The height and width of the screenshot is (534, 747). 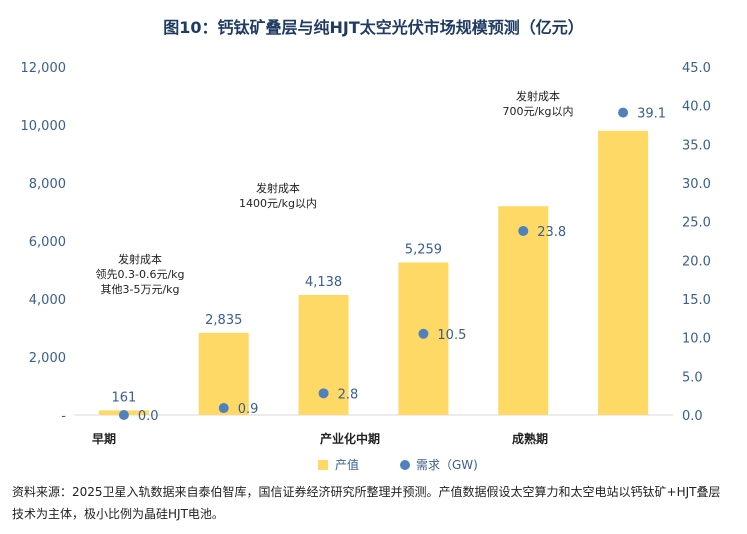 What do you see at coordinates (350, 438) in the screenshot?
I see `x-category-label: 产业化中期` at bounding box center [350, 438].